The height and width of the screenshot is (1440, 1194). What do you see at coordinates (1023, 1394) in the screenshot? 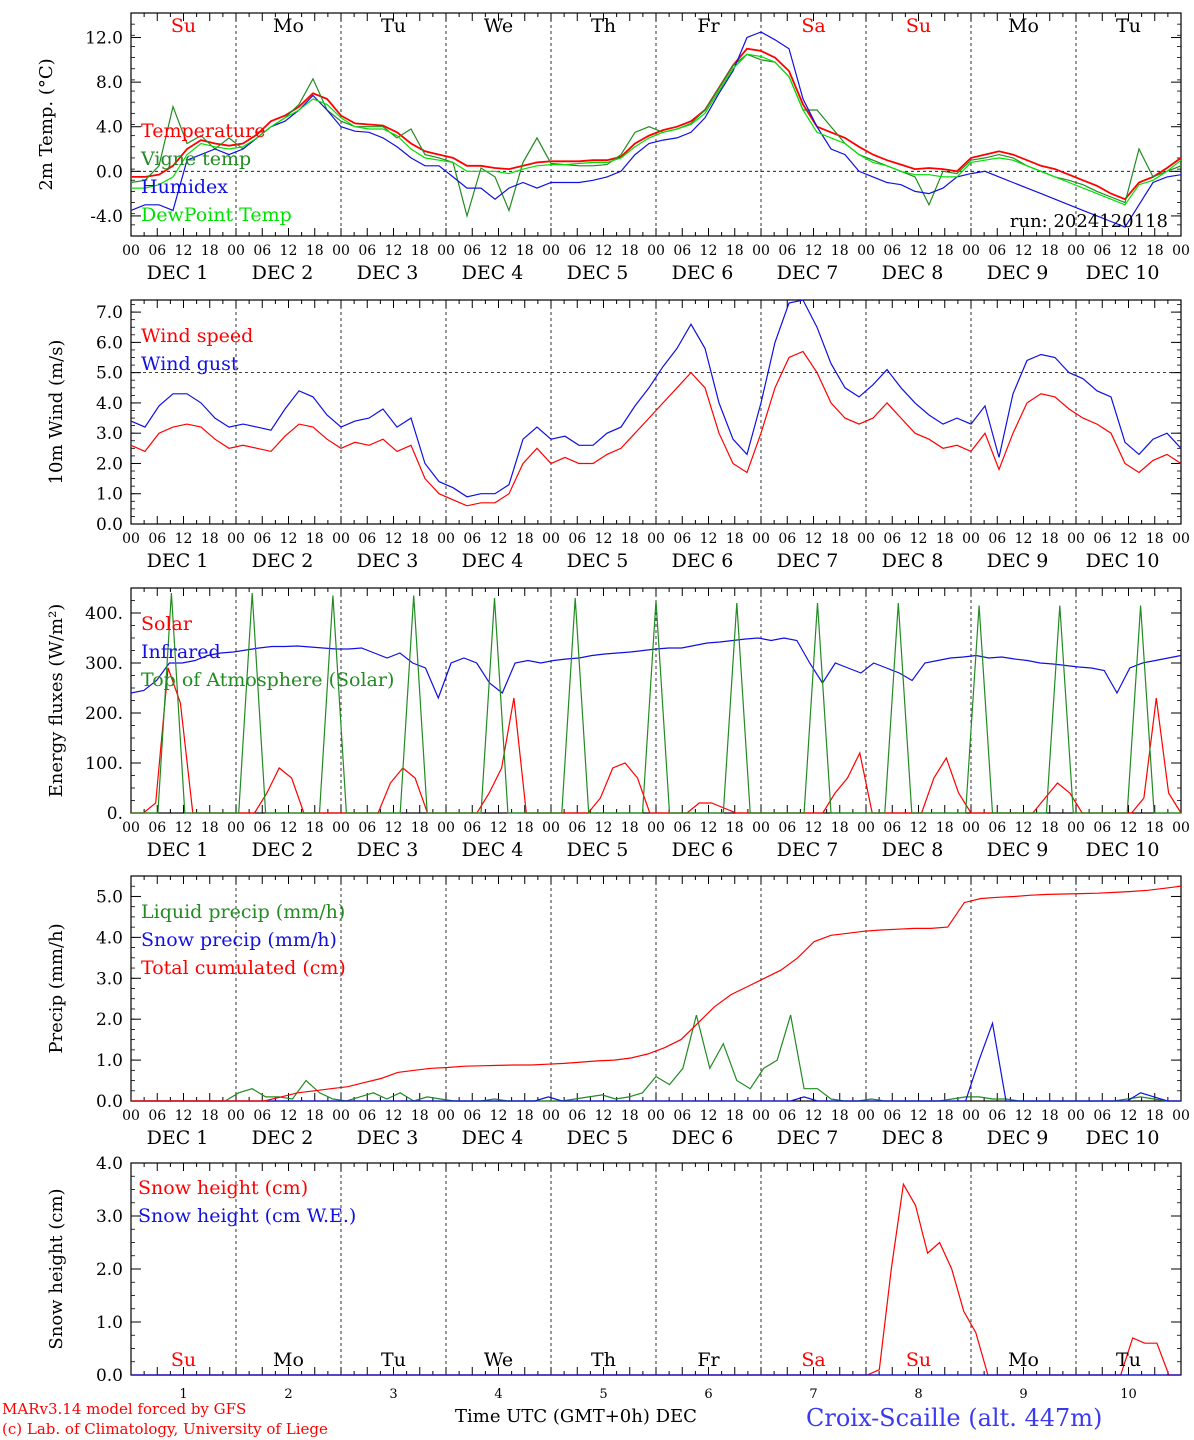
I see `day-number-label: 9` at bounding box center [1023, 1394].